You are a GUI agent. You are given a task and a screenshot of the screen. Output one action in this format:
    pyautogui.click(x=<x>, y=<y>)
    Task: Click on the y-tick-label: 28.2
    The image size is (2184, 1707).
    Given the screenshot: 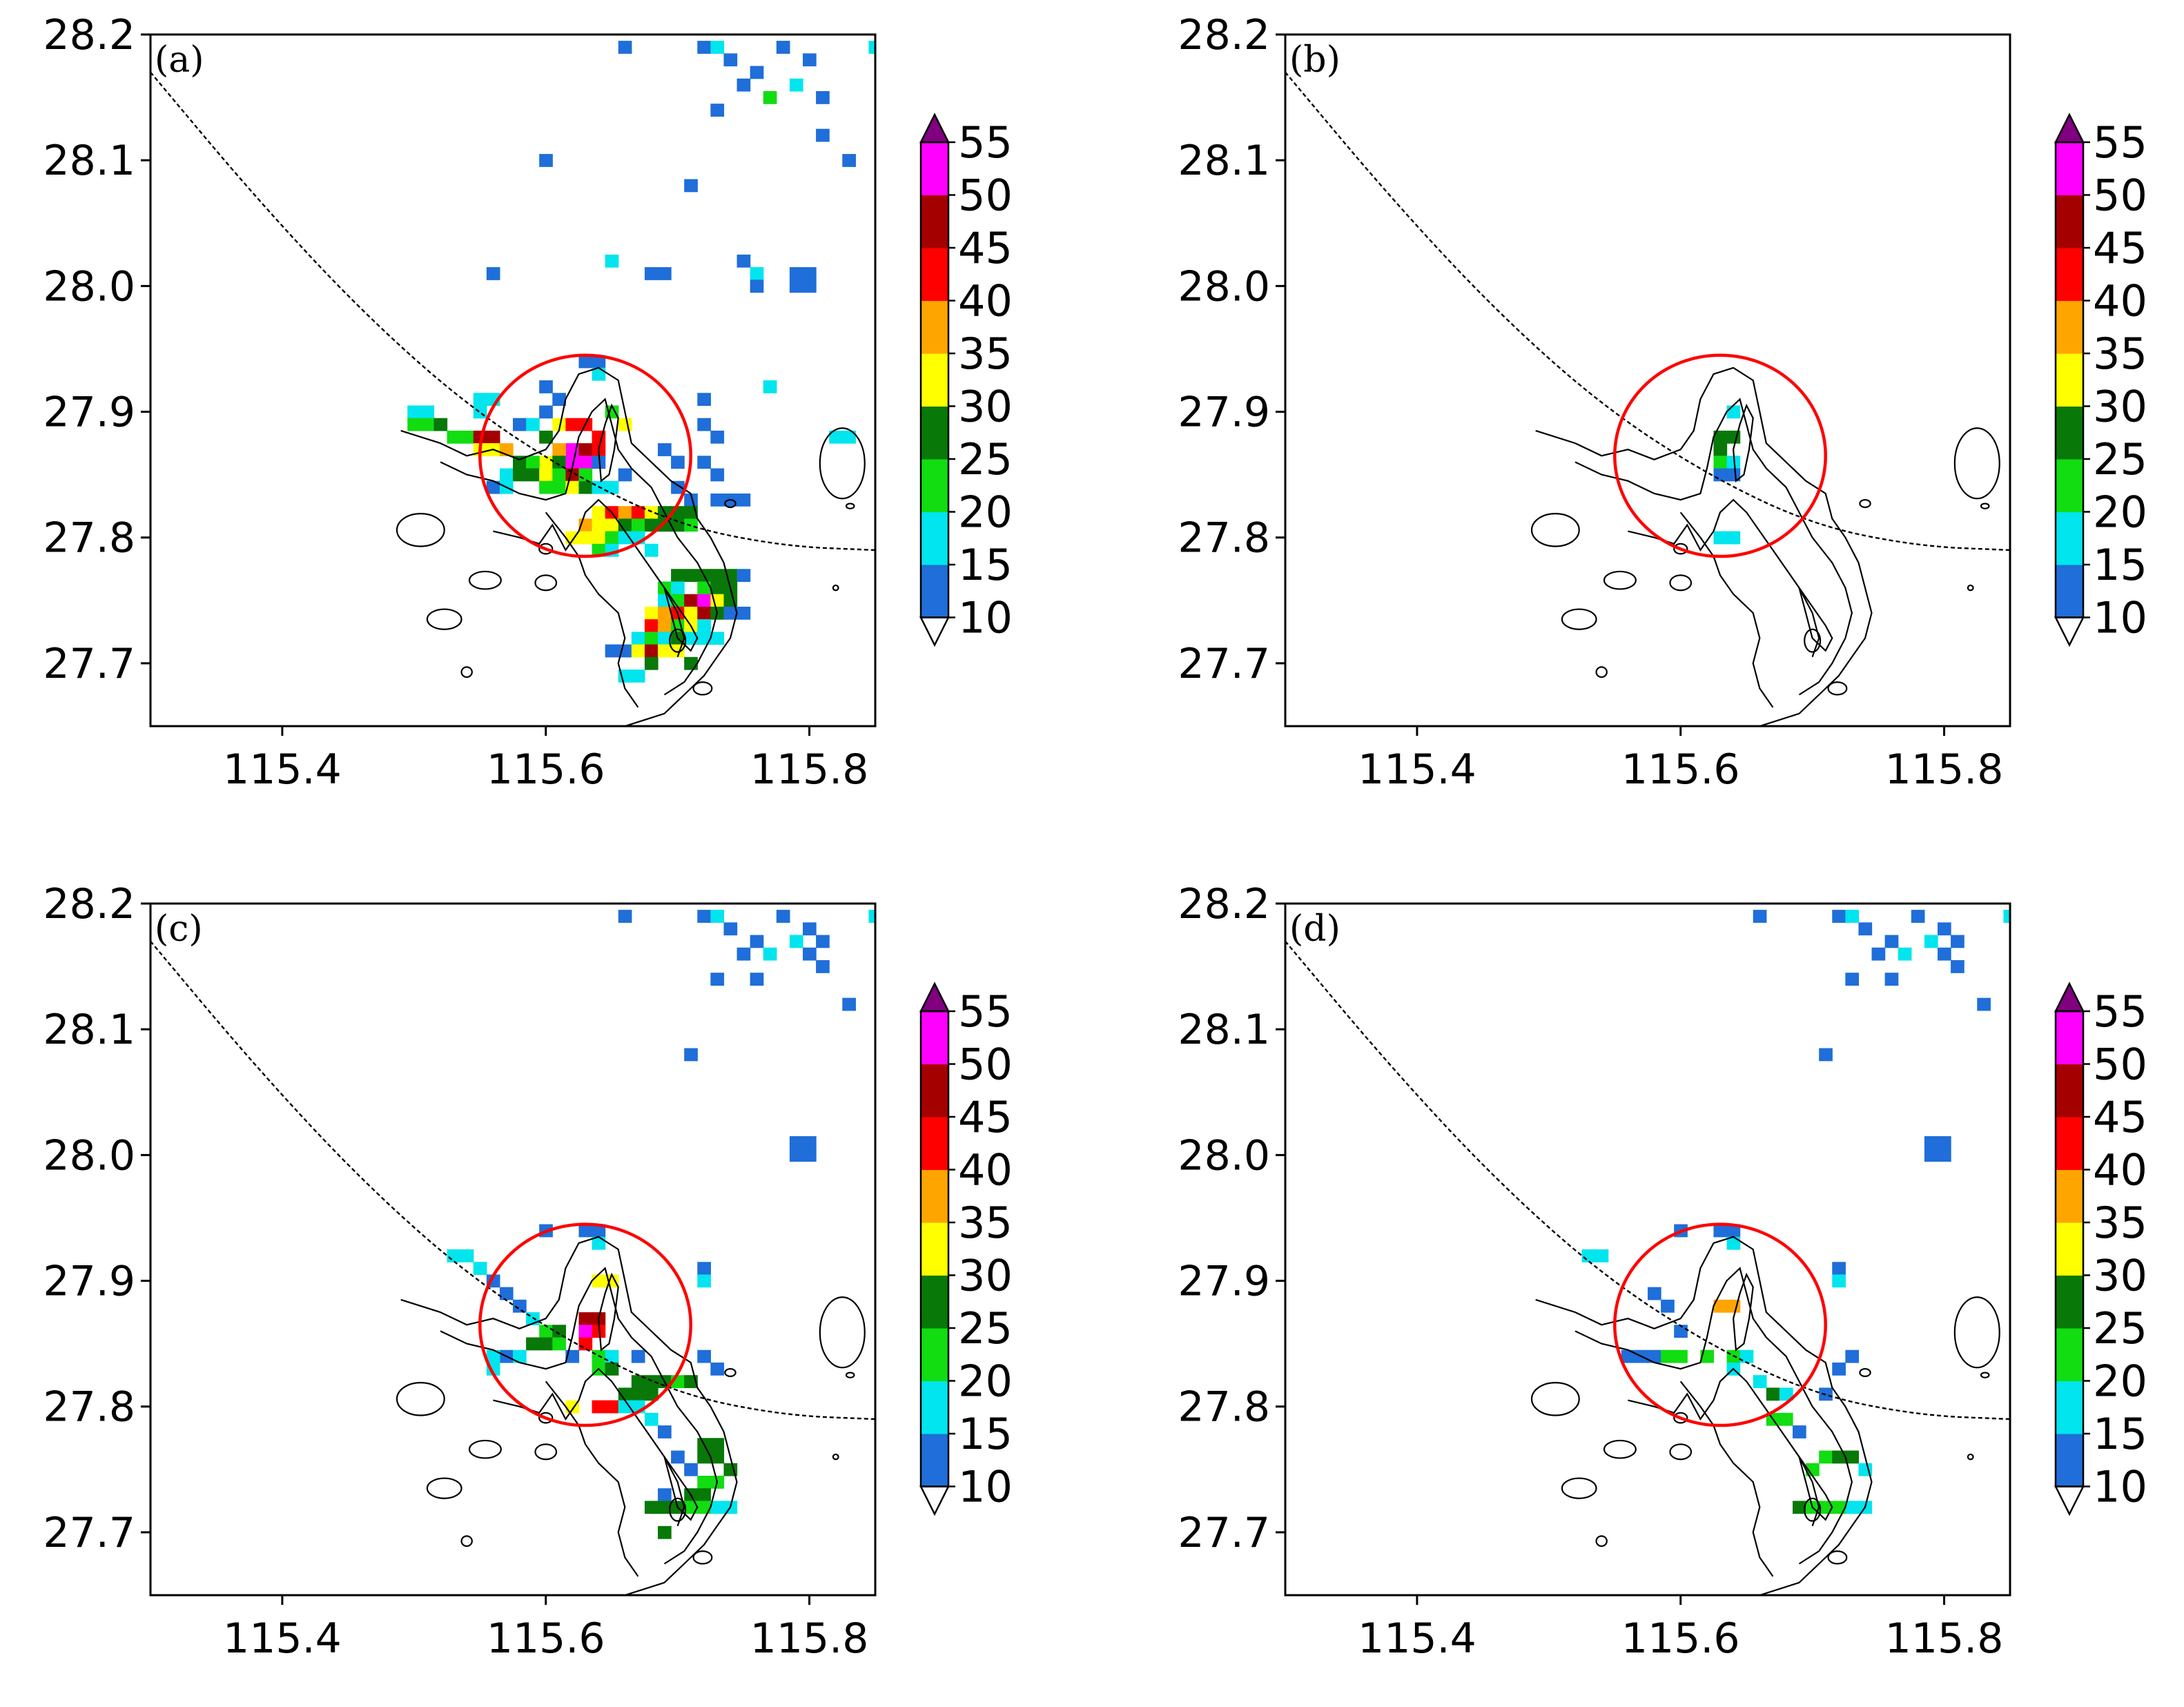 What is the action you would take?
    pyautogui.click(x=89, y=35)
    